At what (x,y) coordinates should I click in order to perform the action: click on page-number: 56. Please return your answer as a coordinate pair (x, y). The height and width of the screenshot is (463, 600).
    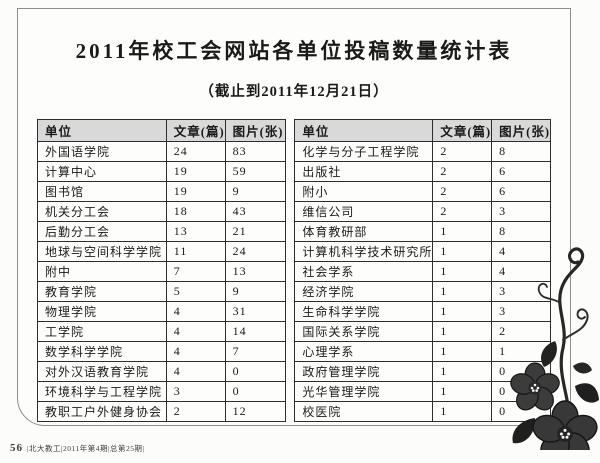
    Looking at the image, I should click on (16, 448).